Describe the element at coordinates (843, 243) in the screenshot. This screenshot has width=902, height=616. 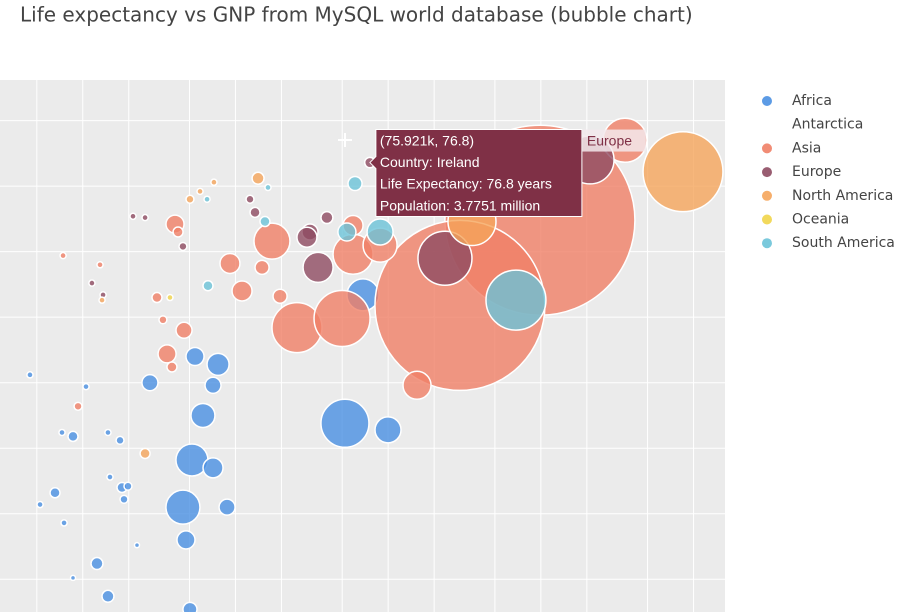
I see `legend-label: South America` at that location.